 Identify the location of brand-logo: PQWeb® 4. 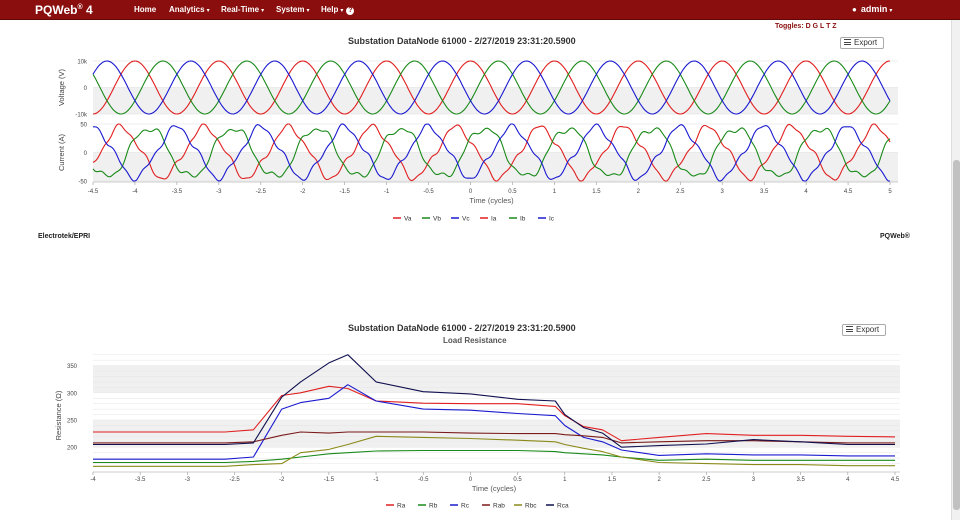
(64, 10).